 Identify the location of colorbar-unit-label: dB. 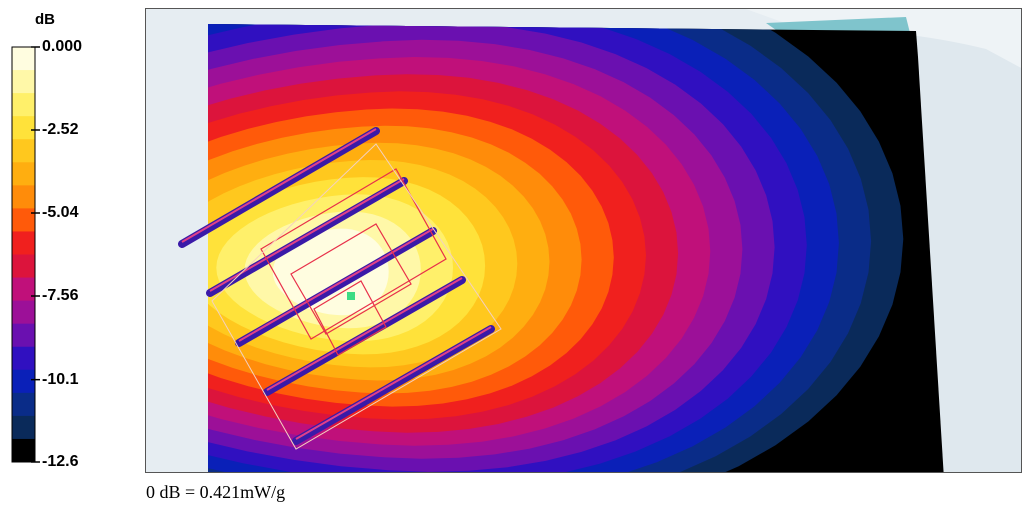
(45, 19).